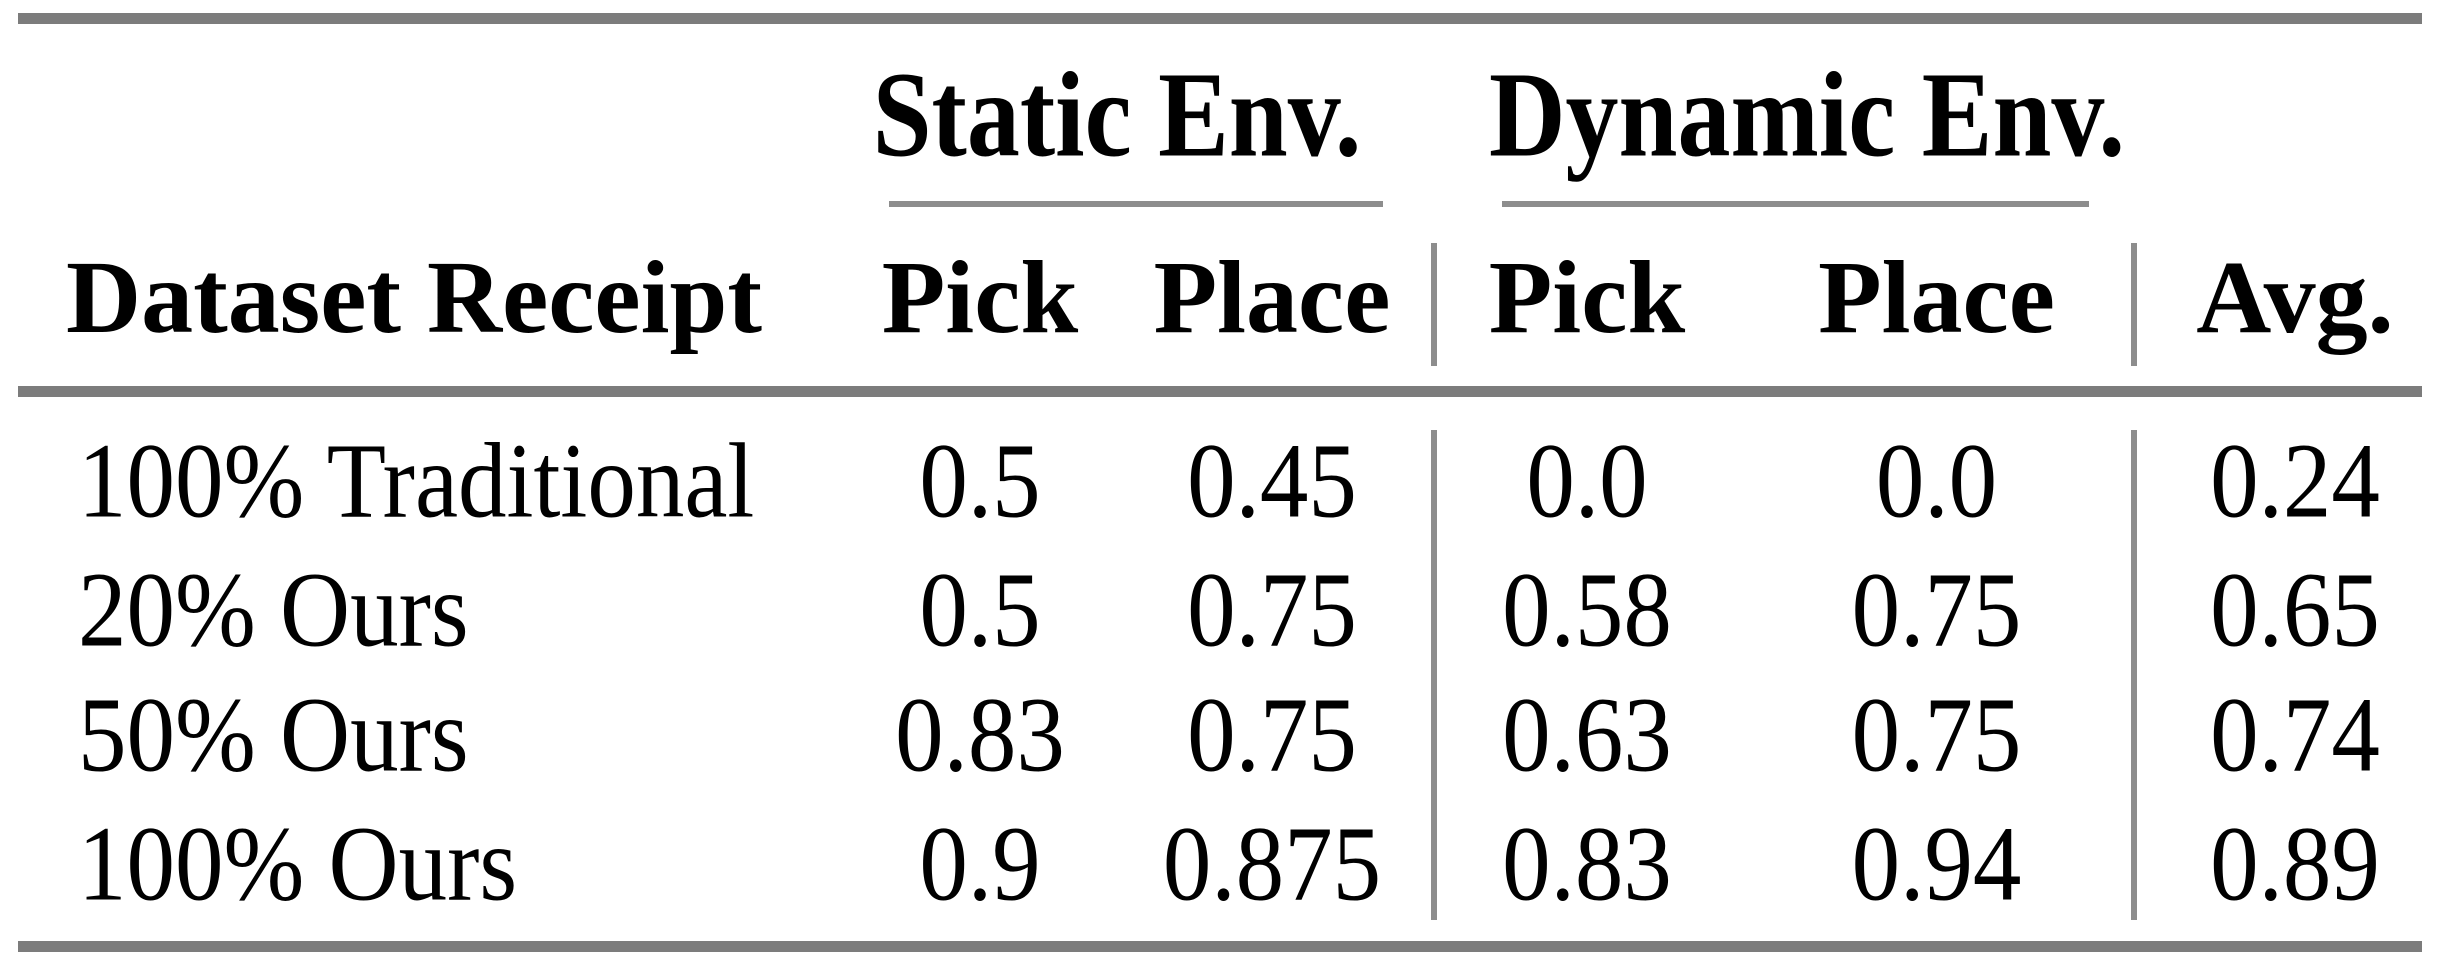  I want to click on dynamic-env-cmidrule, so click(1795, 204).